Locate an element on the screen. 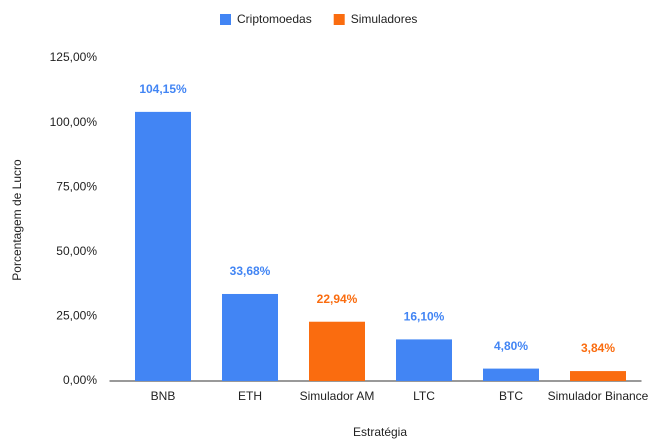 Image resolution: width=662 pixels, height=442 pixels. x-tick-label: BNB is located at coordinates (163, 396).